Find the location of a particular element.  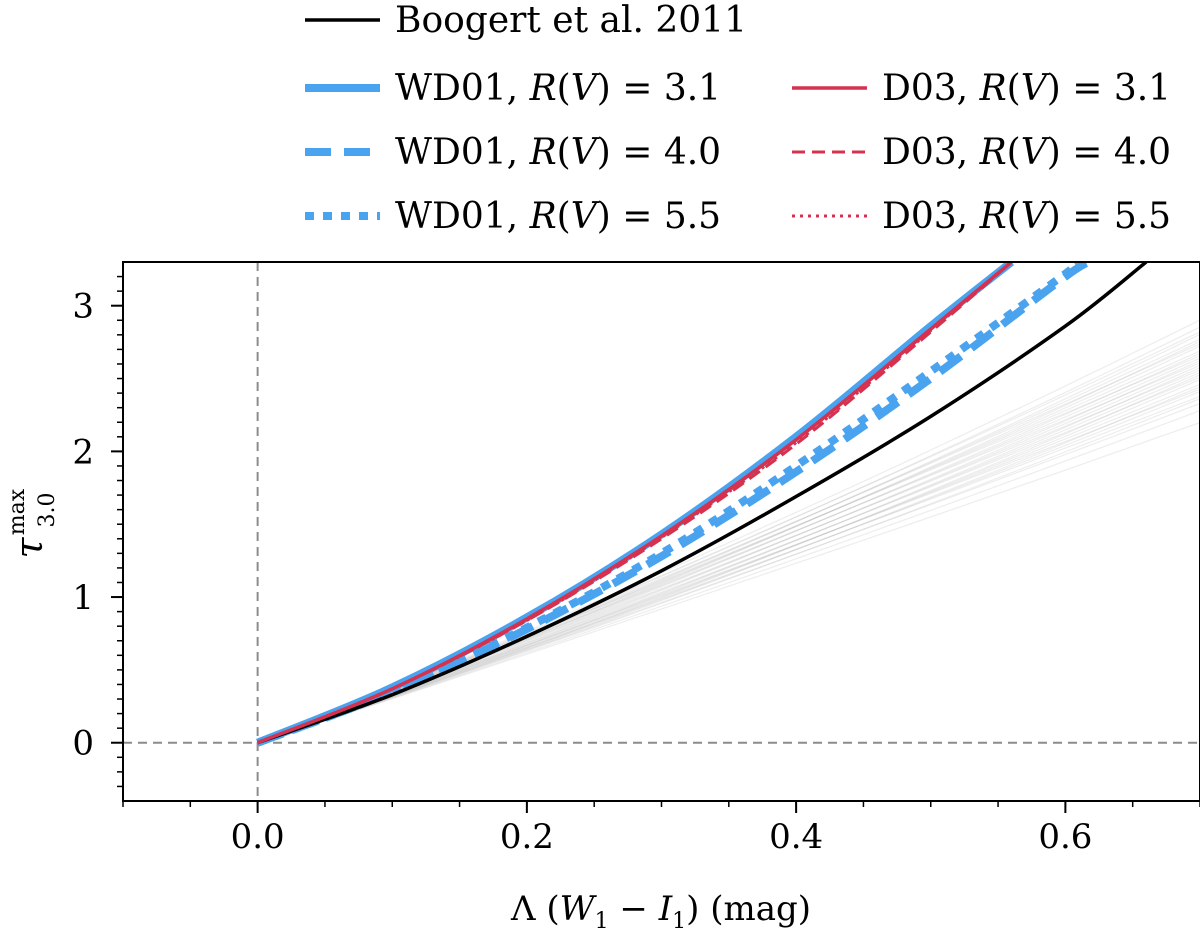

x-tick-label: 0.6 is located at coordinates (1065, 837).